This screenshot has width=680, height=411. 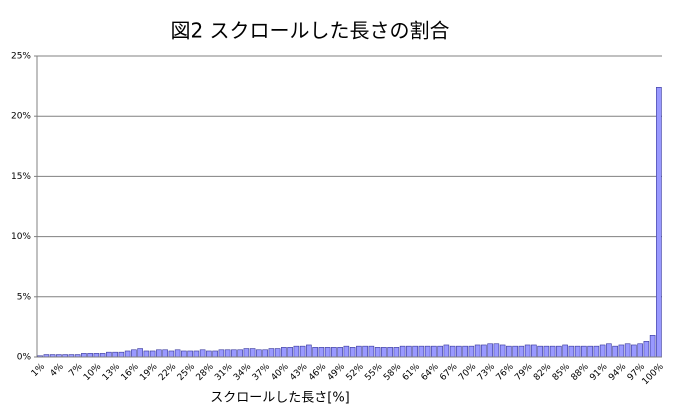 What do you see at coordinates (24, 358) in the screenshot?
I see `y-tick-label: 0%` at bounding box center [24, 358].